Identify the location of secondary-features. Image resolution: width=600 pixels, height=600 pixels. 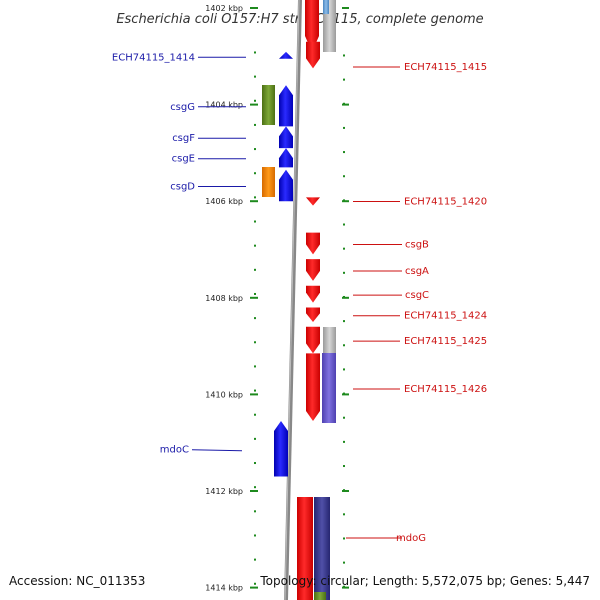
(299, 300).